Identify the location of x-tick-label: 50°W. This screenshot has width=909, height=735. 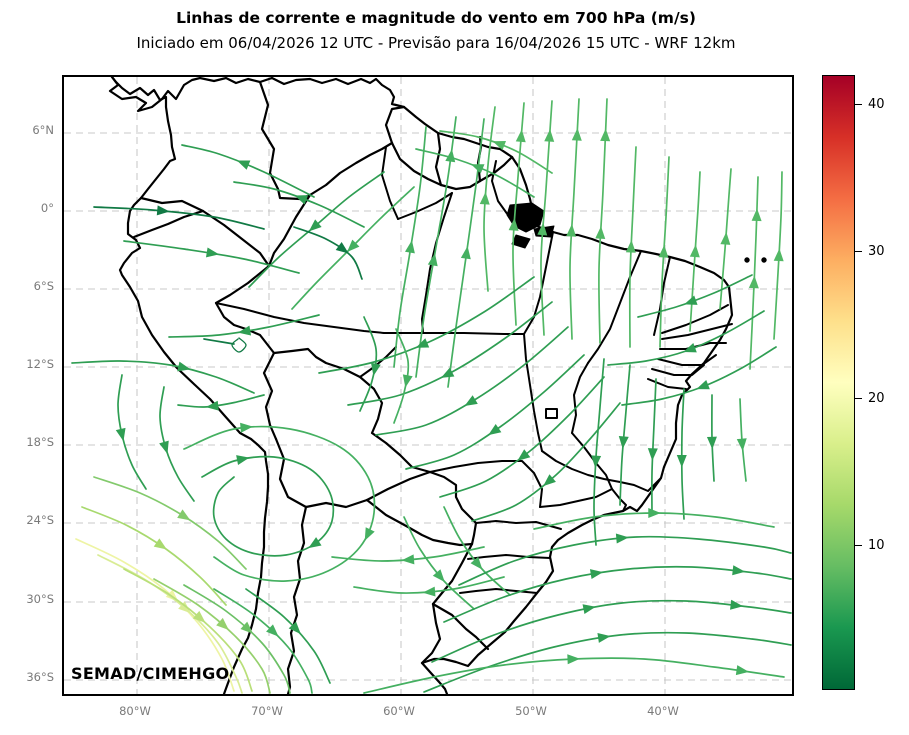
(531, 711).